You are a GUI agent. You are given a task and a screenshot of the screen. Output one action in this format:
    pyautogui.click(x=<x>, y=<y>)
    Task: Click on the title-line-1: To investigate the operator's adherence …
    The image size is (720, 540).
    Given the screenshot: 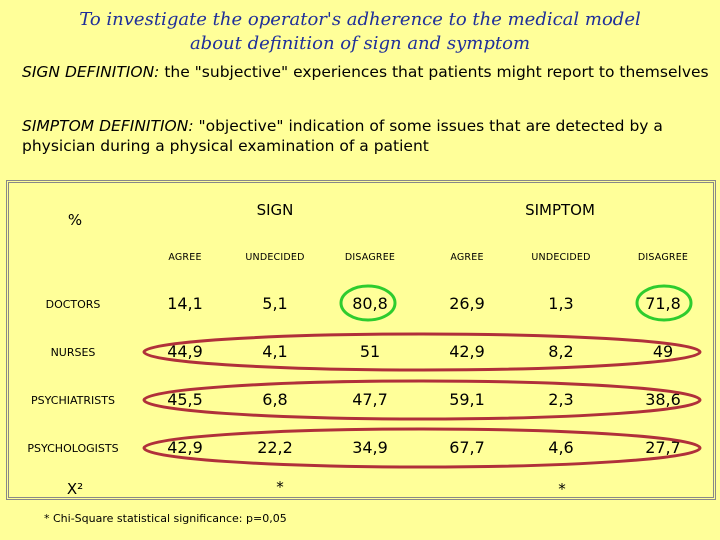 What is the action you would take?
    pyautogui.click(x=360, y=19)
    